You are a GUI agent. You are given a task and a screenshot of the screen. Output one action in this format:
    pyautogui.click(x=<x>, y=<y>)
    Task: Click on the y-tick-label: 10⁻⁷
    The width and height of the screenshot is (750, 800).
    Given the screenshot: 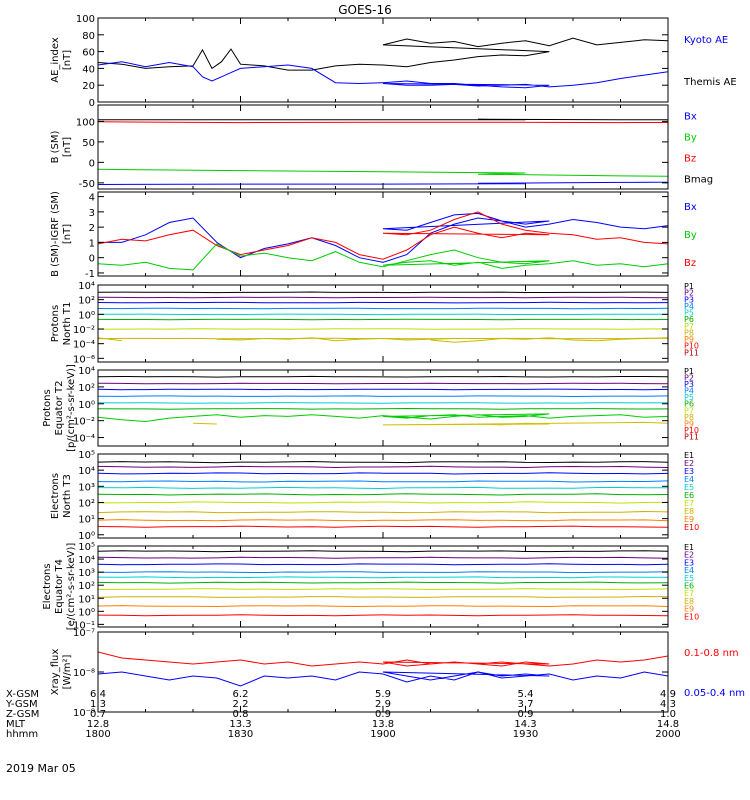 What is the action you would take?
    pyautogui.click(x=84, y=633)
    